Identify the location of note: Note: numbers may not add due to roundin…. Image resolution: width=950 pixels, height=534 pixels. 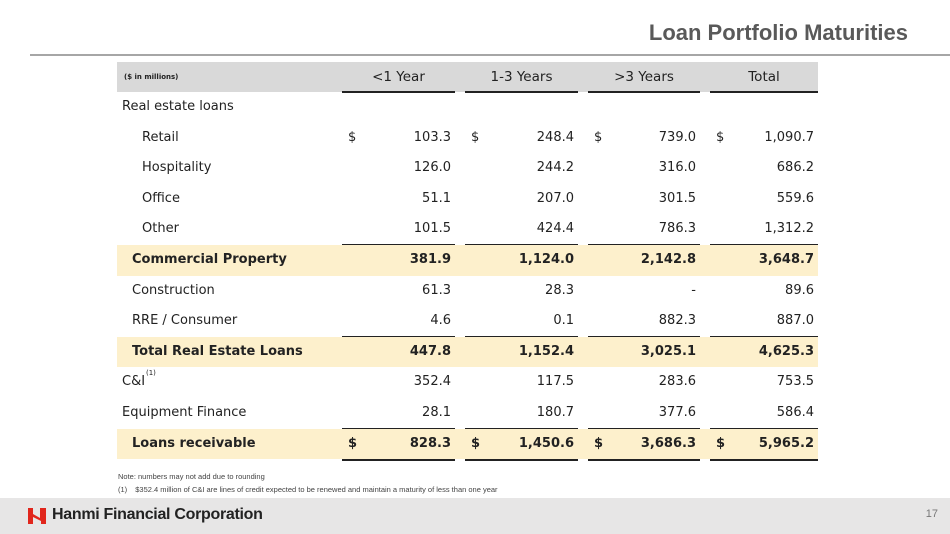
(191, 476).